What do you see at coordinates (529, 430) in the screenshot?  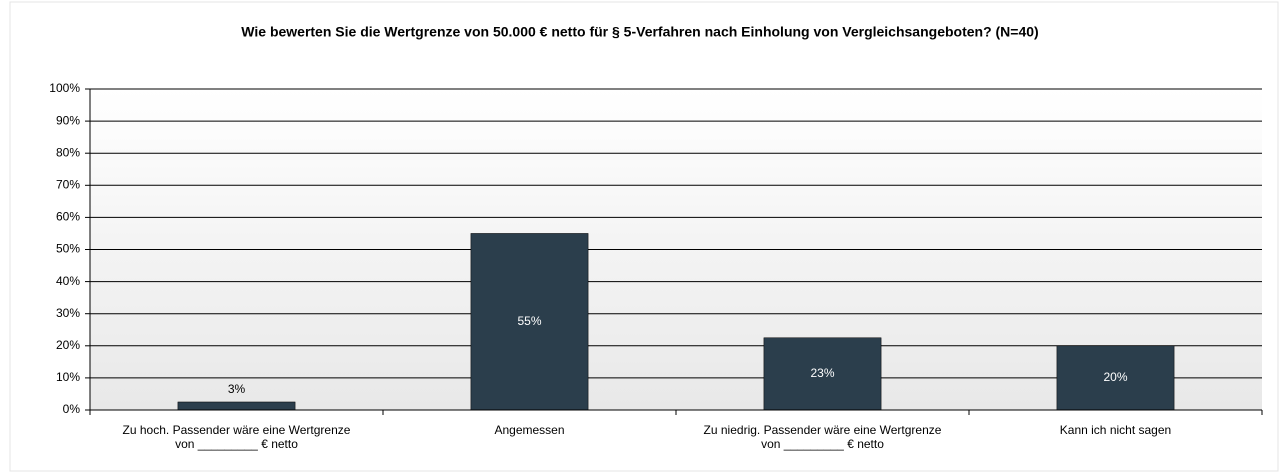 I see `x-tick-label: Angemessen` at bounding box center [529, 430].